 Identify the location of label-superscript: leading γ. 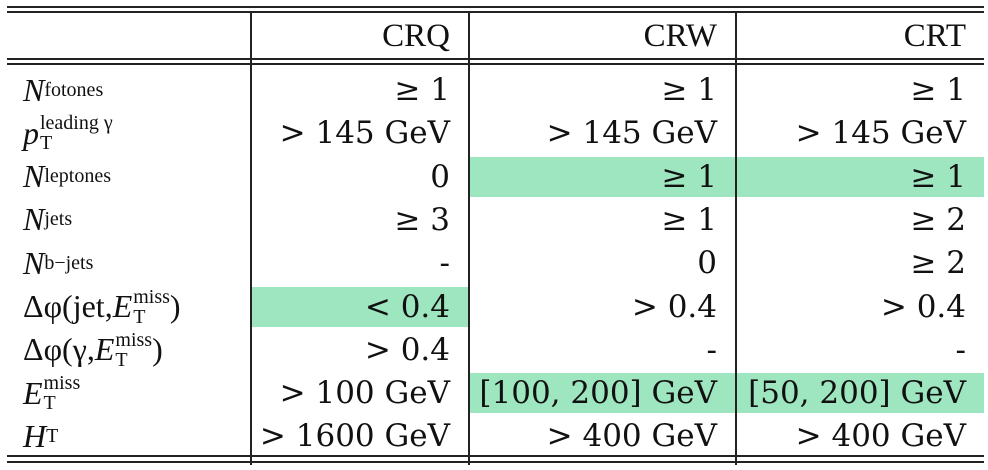
(76, 123).